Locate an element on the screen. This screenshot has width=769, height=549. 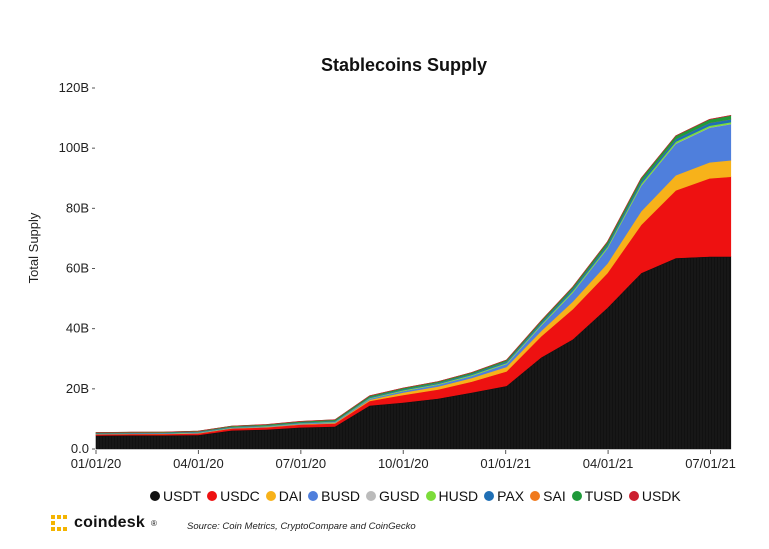
brand-mark: ® is located at coordinates (153, 523).